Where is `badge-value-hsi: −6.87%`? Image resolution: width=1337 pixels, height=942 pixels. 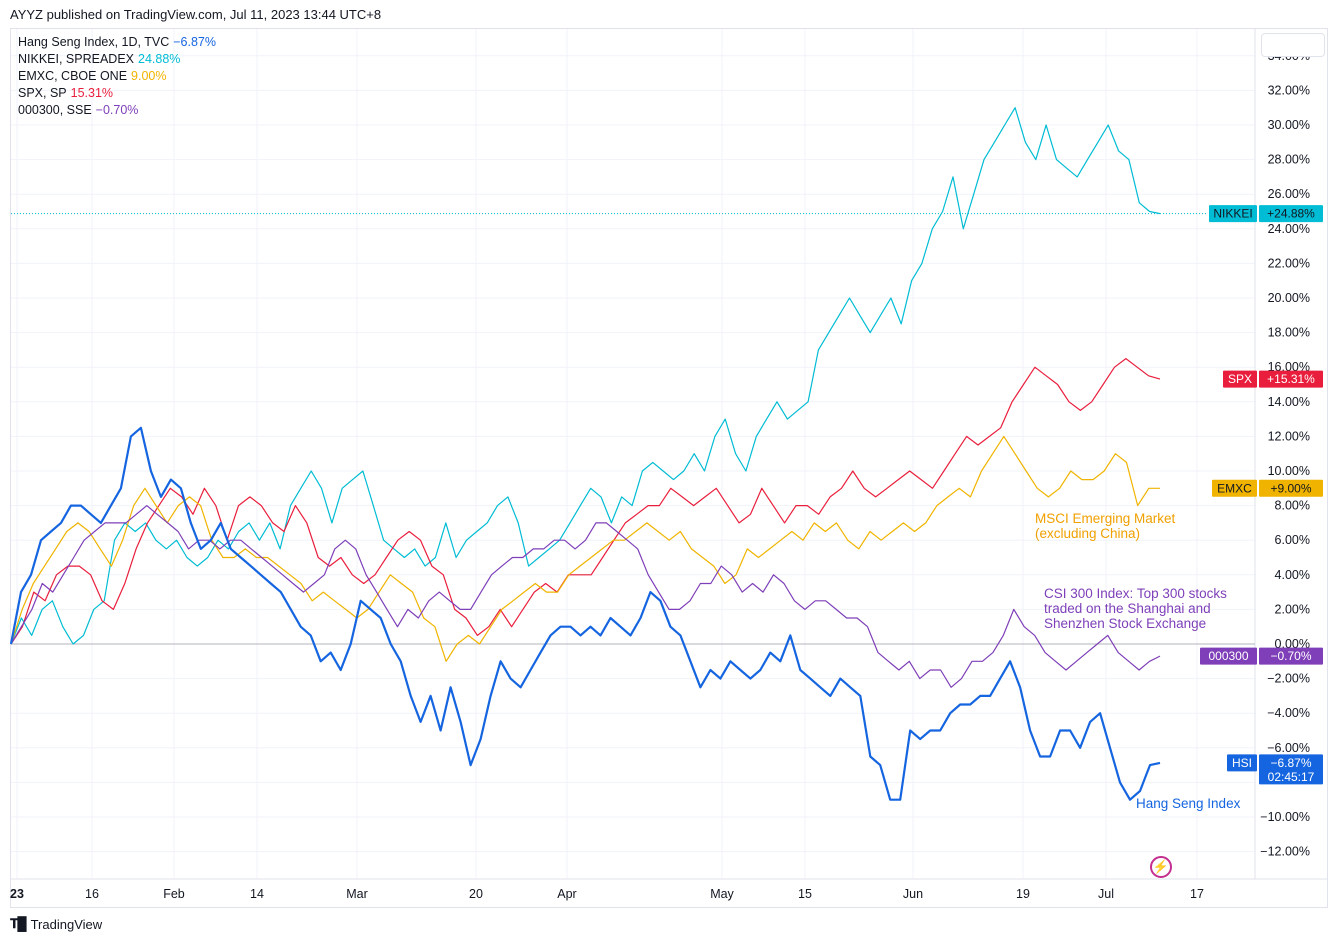 badge-value-hsi: −6.87% is located at coordinates (1290, 763).